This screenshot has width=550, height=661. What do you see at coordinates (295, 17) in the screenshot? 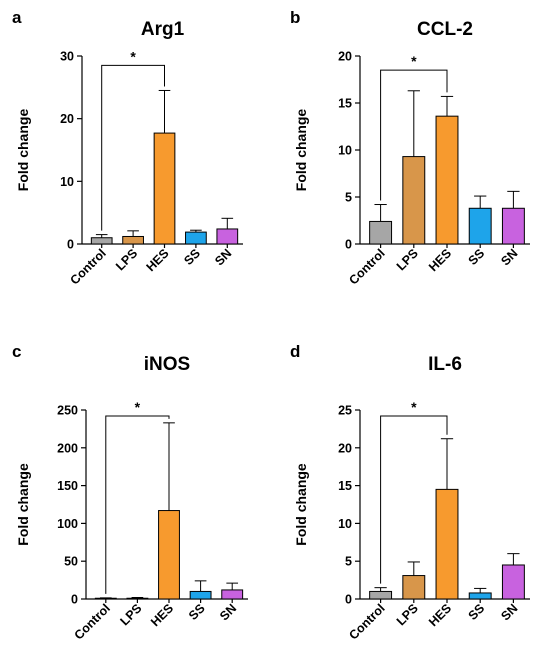
I see `panel-letter: b` at bounding box center [295, 17].